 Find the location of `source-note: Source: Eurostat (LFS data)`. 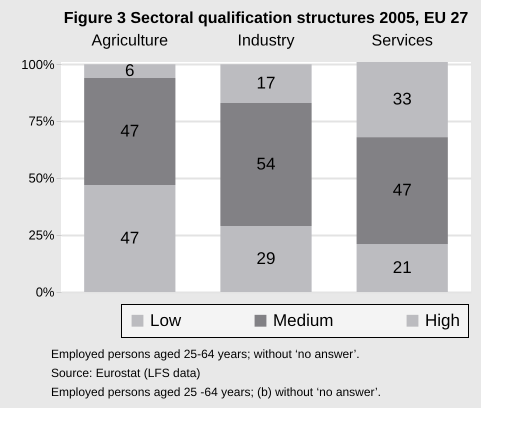

source-note: Source: Eurostat (LFS data) is located at coordinates (125, 373).